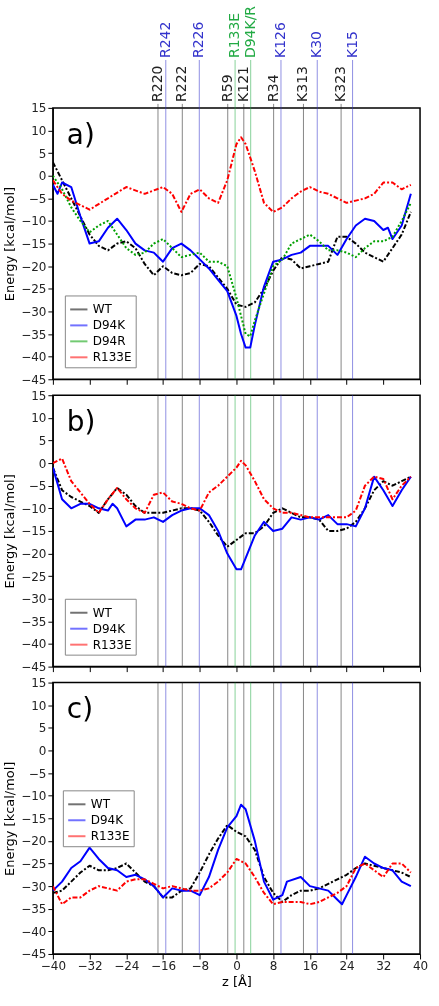 The image size is (439, 1006). Describe the element at coordinates (237, 982) in the screenshot. I see `x-axis-title: z [Å]` at that location.